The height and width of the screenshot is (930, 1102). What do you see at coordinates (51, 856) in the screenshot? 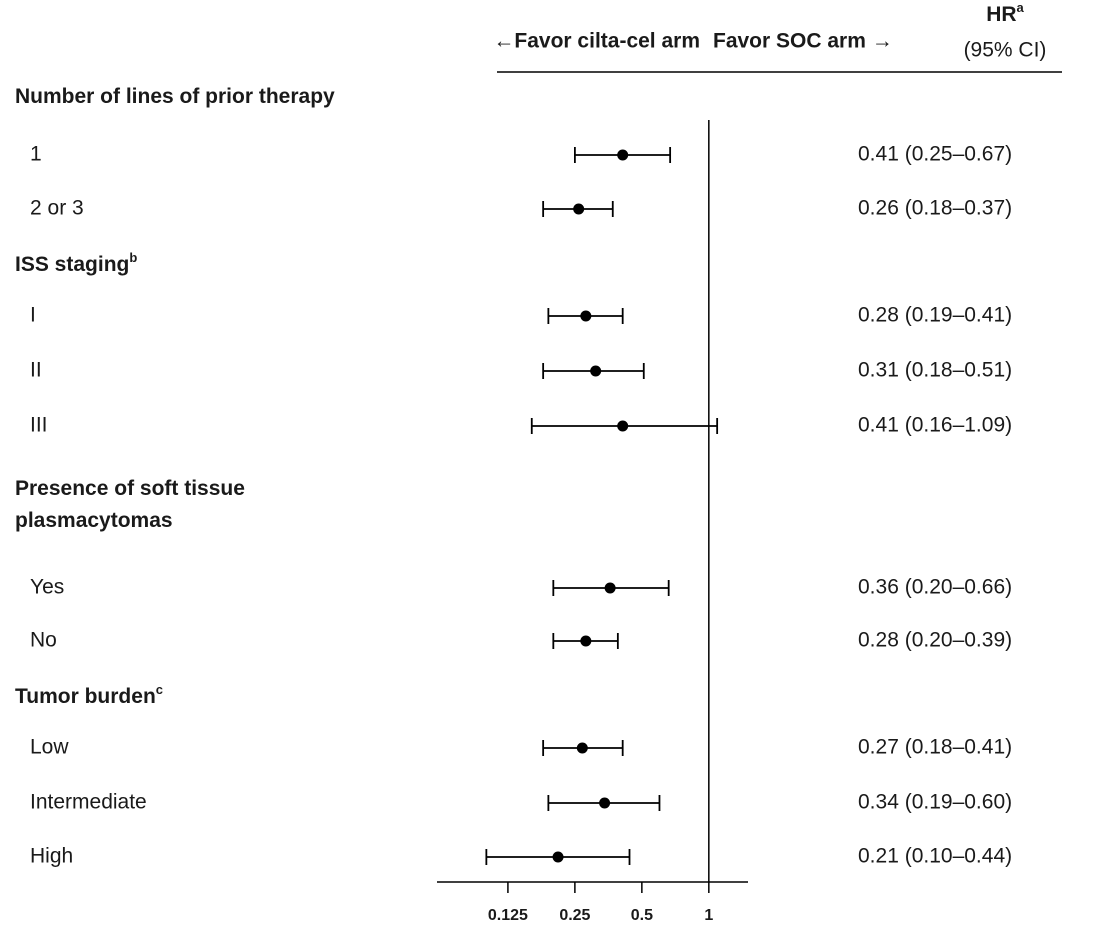
I see `row-label: High` at bounding box center [51, 856].